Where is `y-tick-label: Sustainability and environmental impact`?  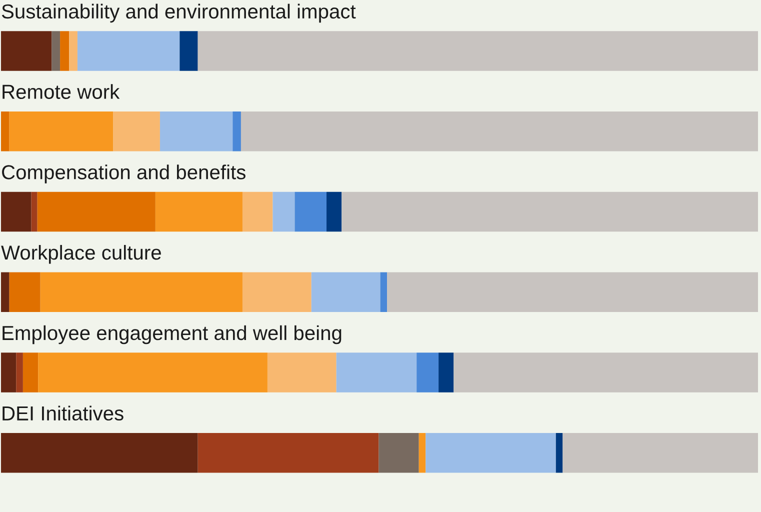 y-tick-label: Sustainability and environmental impact is located at coordinates (179, 13).